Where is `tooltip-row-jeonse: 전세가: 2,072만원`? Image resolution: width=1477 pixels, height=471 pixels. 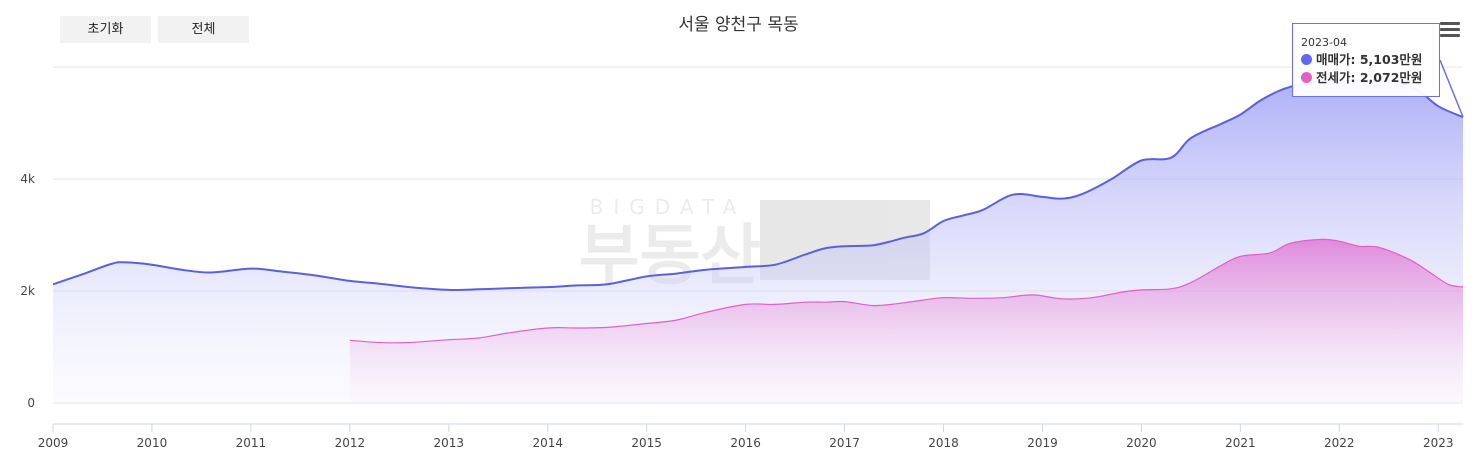
tooltip-row-jeonse: 전세가: 2,072만원 is located at coordinates (1370, 78).